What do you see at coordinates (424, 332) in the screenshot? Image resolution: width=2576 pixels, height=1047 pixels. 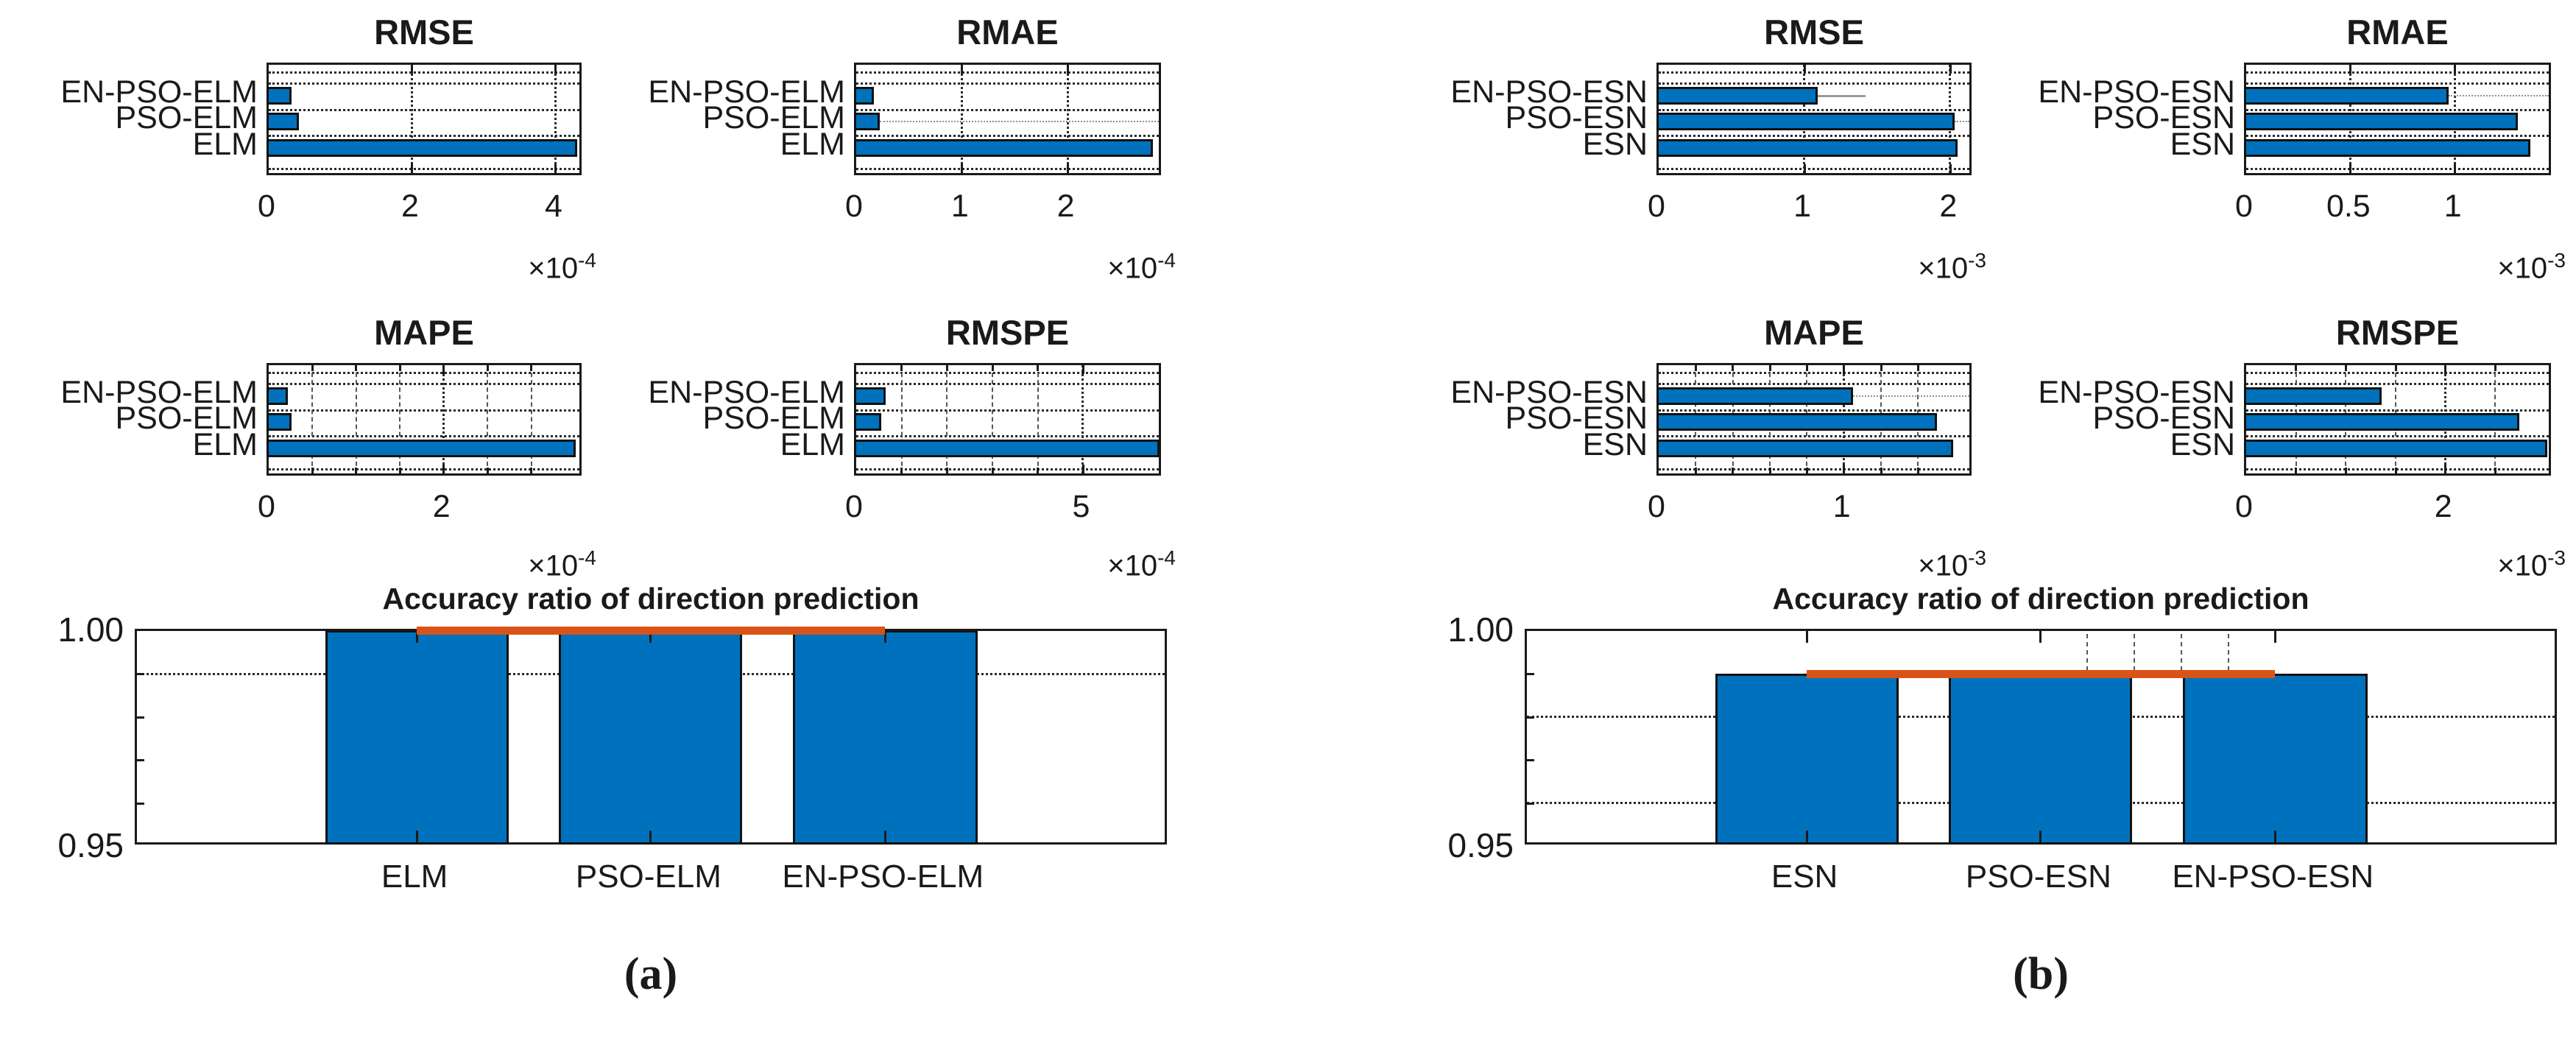 I see `chart-title: MAPE` at bounding box center [424, 332].